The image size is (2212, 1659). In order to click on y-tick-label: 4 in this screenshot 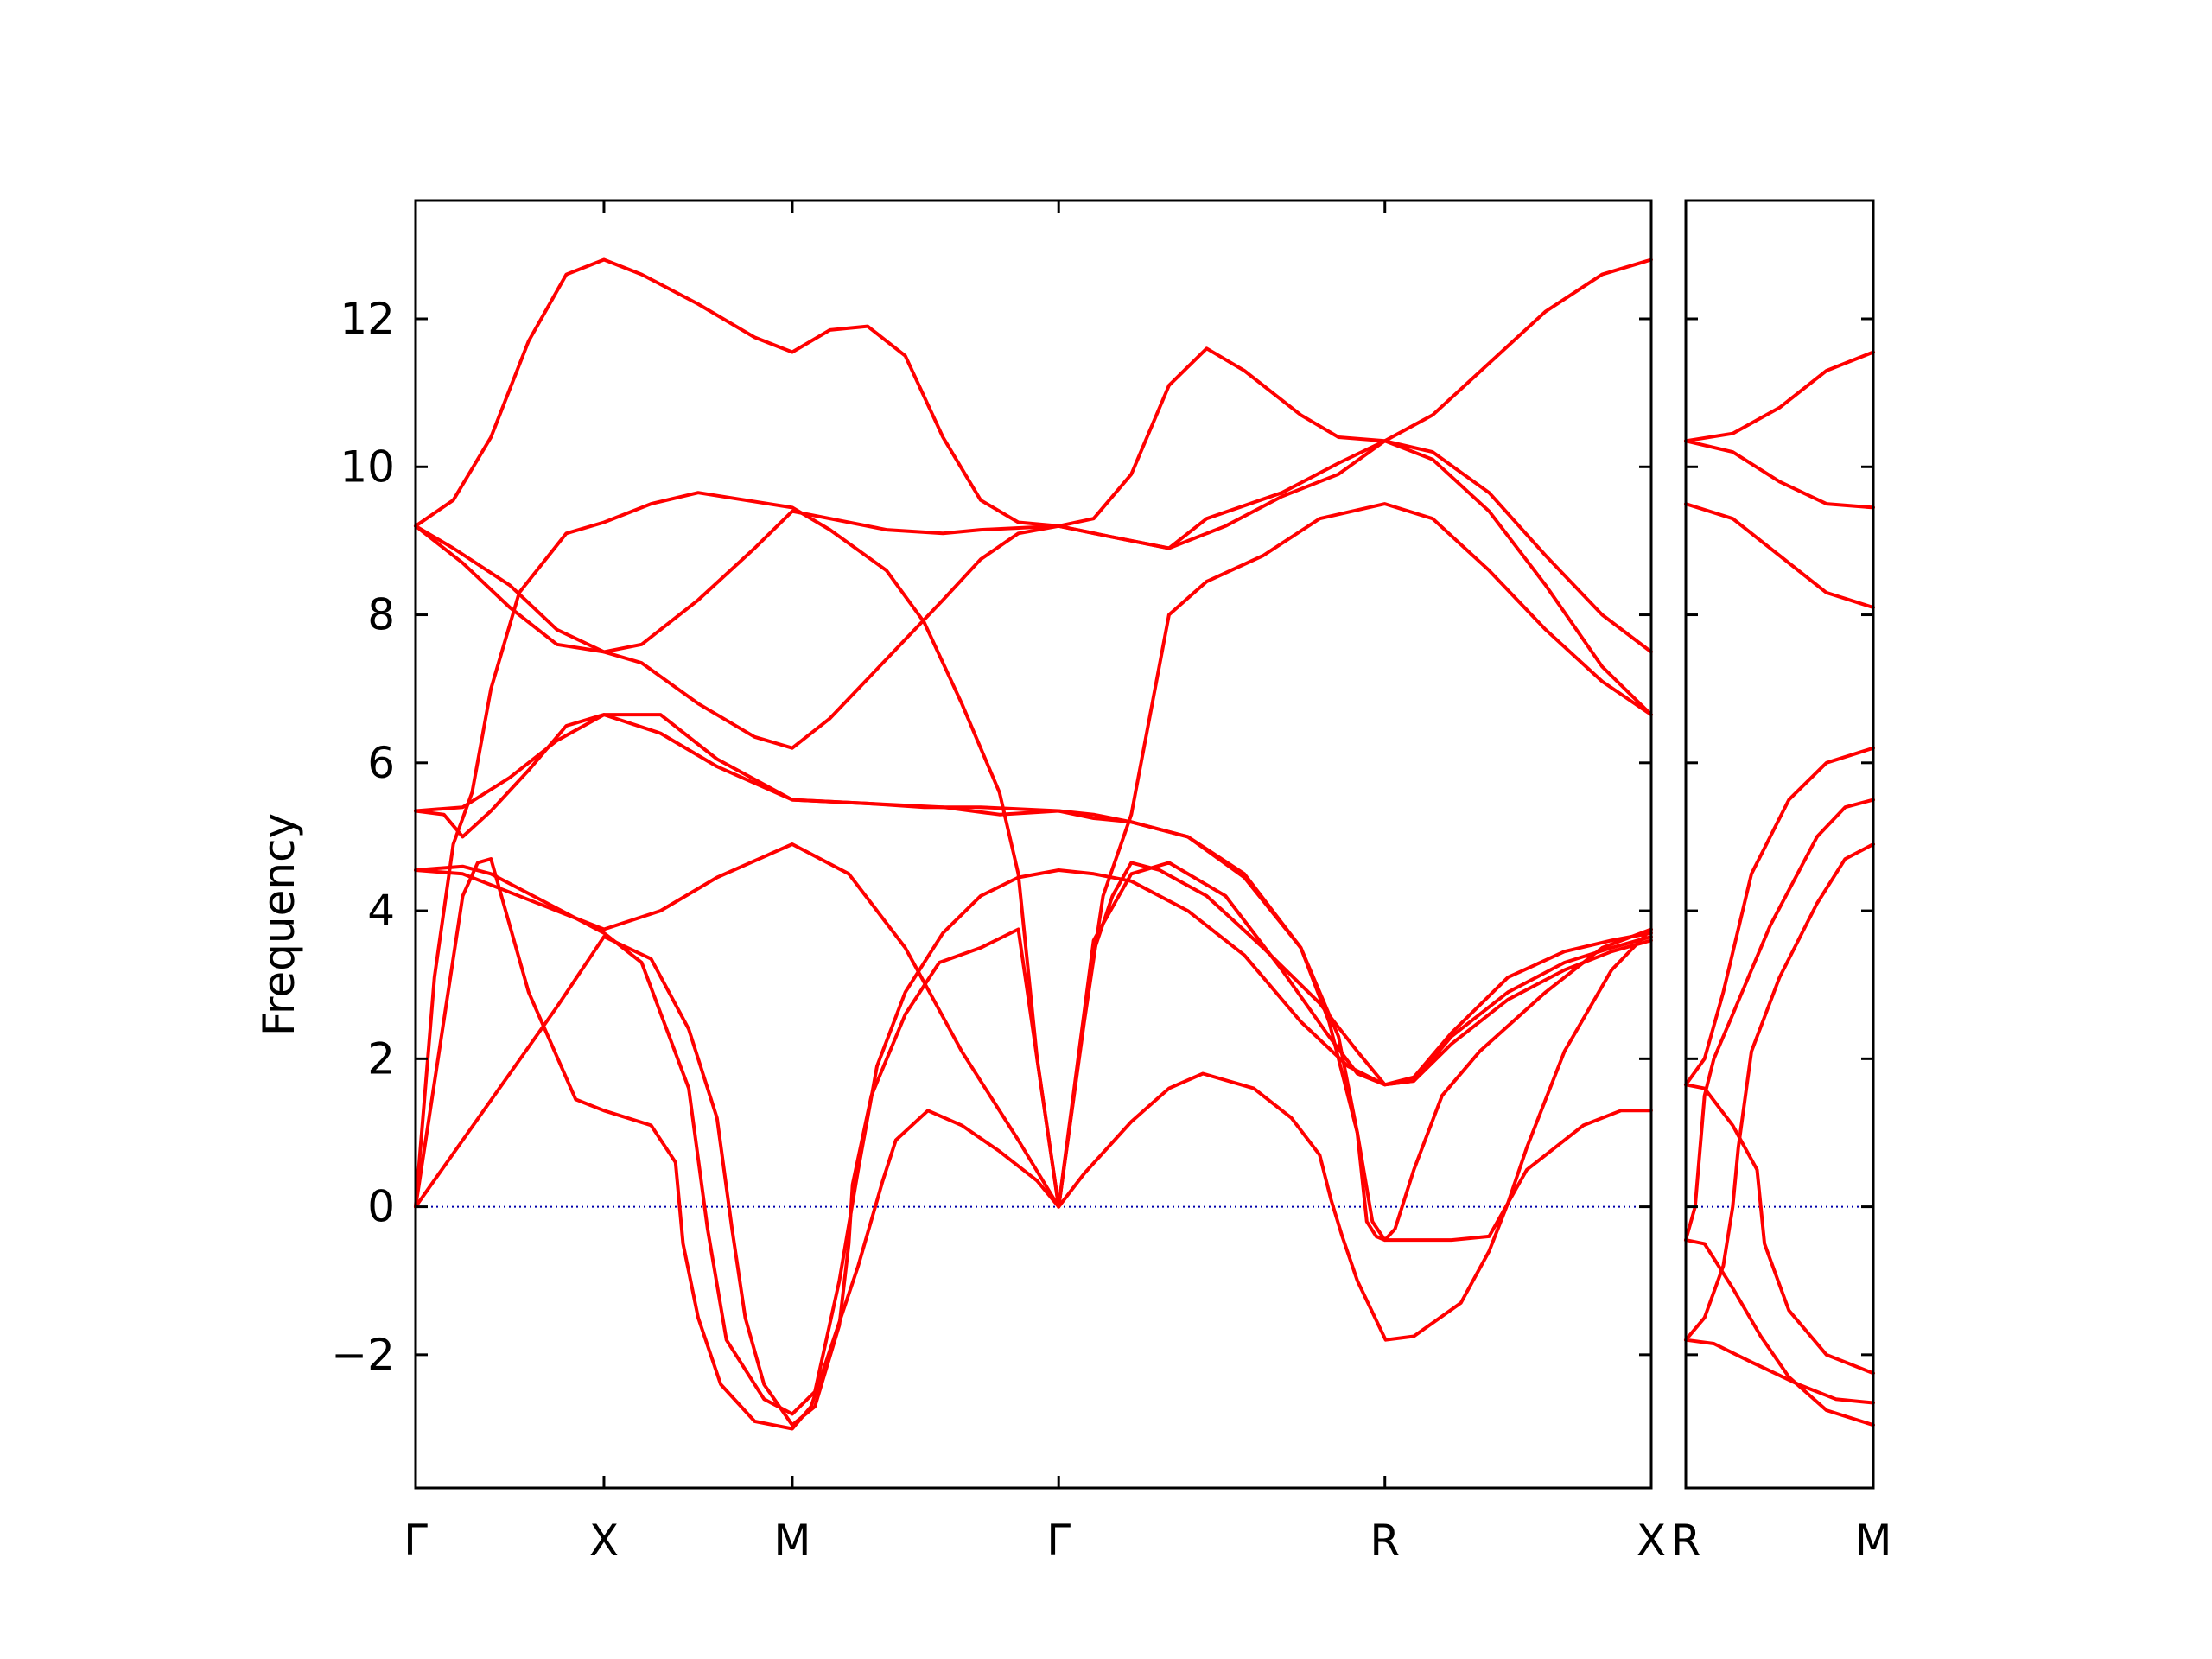, I will do `click(381, 911)`.